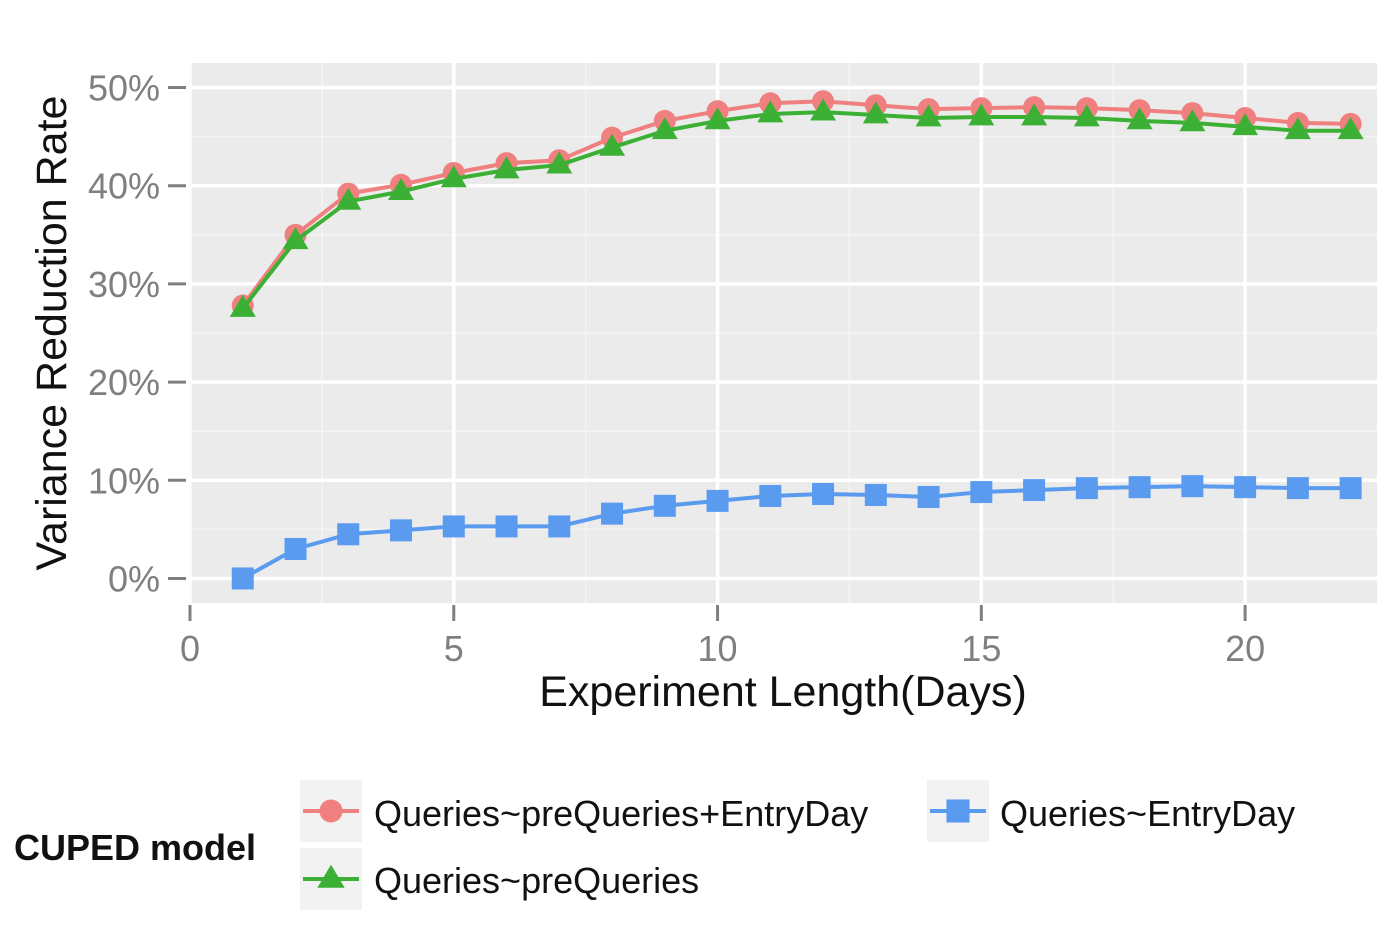 The height and width of the screenshot is (932, 1396). I want to click on legend-label: Queries~preQueries, so click(536, 880).